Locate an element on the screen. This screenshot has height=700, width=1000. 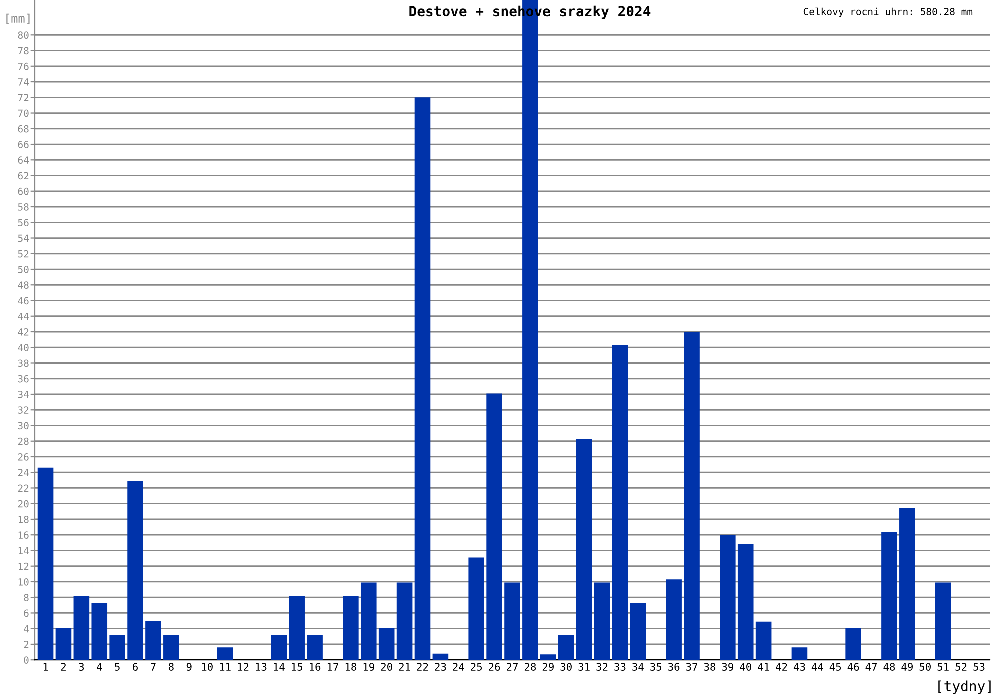
x-tick-label: 15 is located at coordinates (297, 667).